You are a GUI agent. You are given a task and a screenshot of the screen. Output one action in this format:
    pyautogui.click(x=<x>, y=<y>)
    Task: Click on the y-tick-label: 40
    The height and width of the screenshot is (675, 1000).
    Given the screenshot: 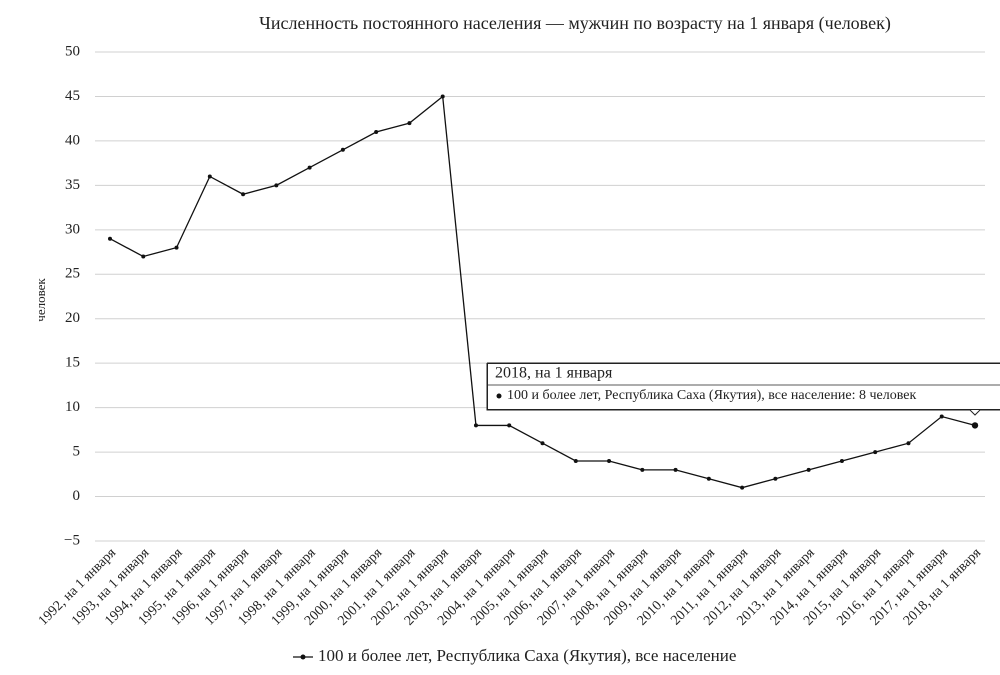 What is the action you would take?
    pyautogui.click(x=72, y=140)
    